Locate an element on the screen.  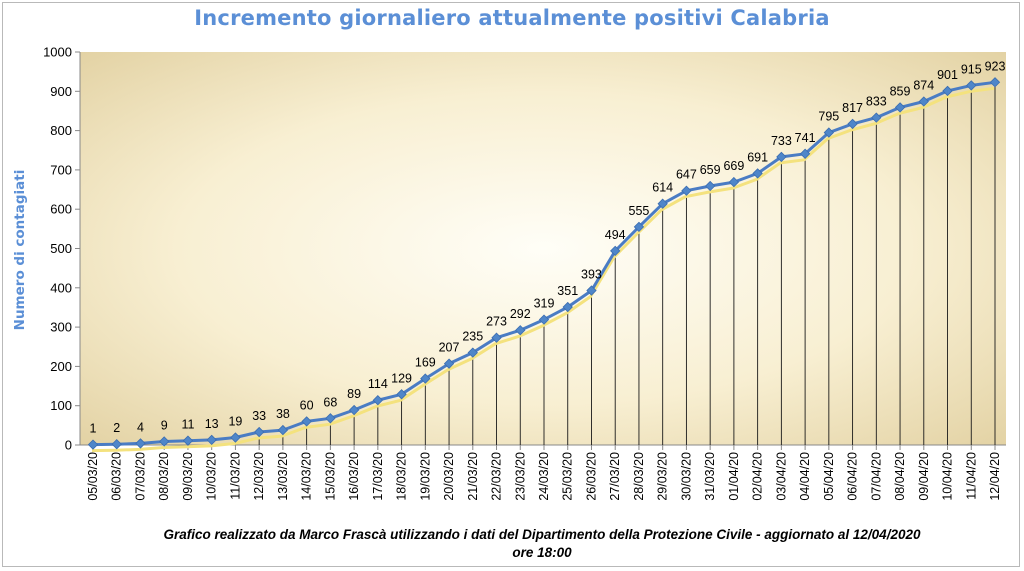
data-label: 494 is located at coordinates (615, 235).